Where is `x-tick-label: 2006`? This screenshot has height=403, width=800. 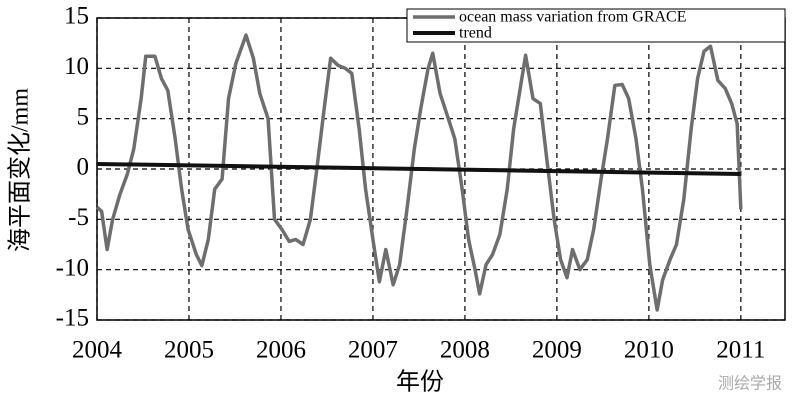
x-tick-label: 2006 is located at coordinates (281, 350).